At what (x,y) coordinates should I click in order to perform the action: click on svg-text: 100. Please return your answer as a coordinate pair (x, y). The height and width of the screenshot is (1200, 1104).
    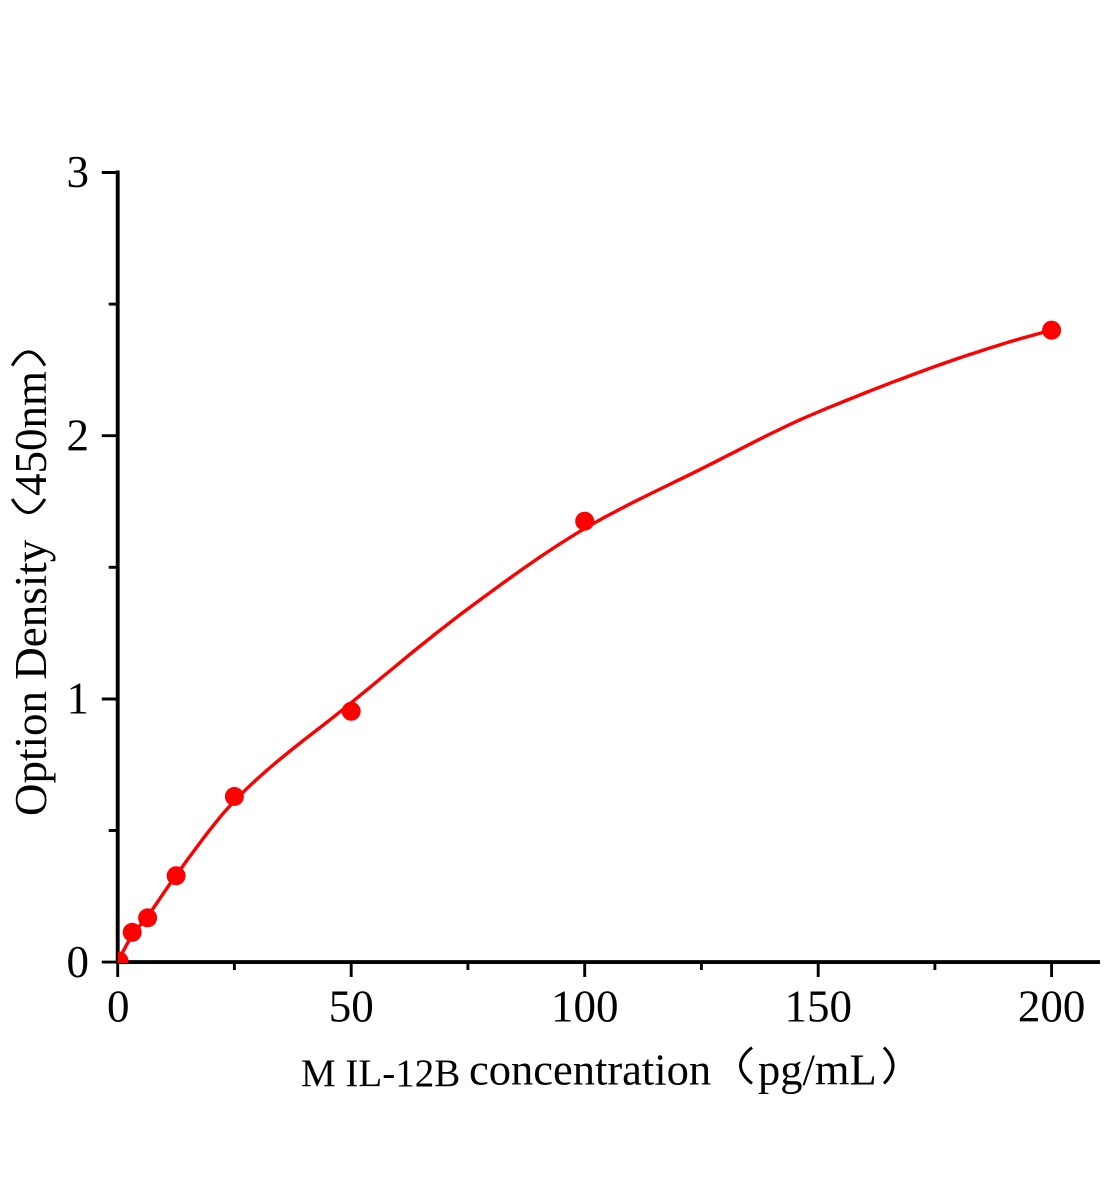
    Looking at the image, I should click on (585, 1006).